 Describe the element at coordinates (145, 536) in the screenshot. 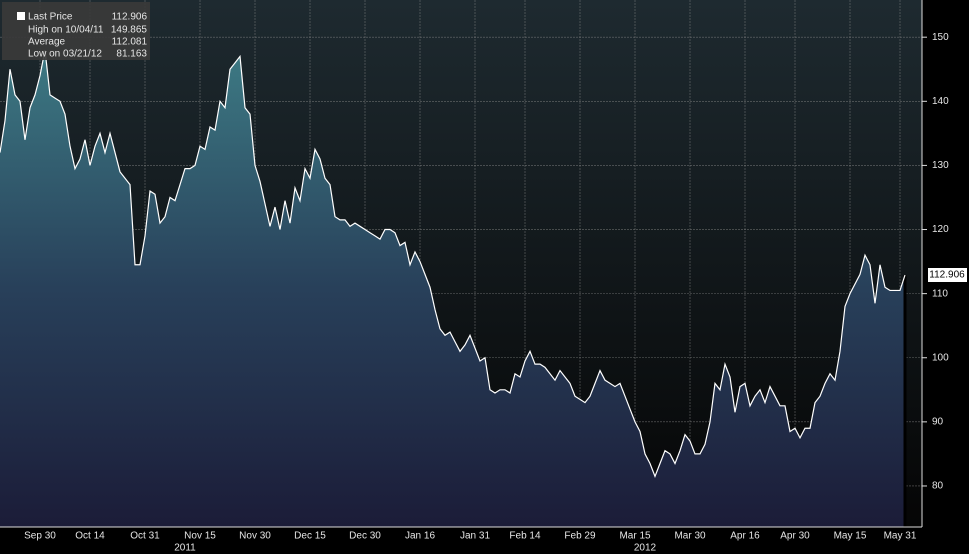

I see `x-tick-label: Oct 31` at that location.